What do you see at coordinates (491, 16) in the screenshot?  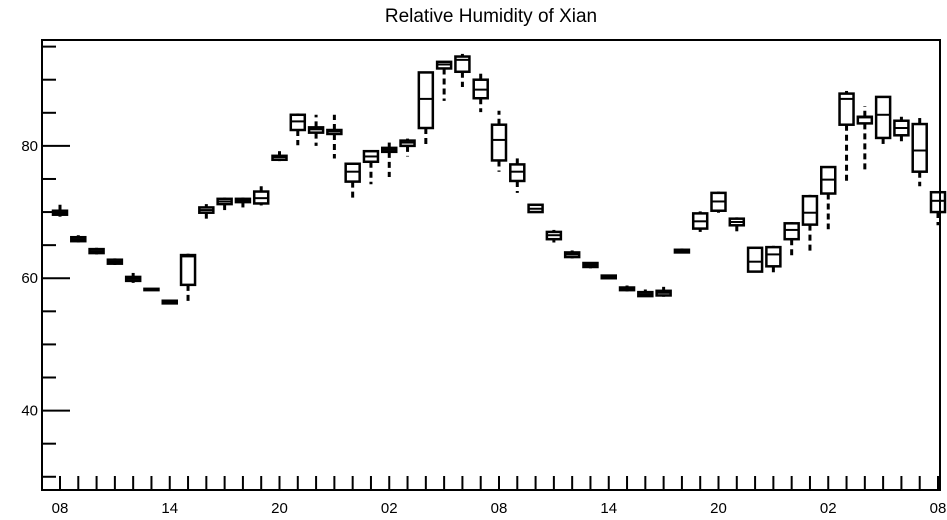 I see `chart-title: Relative Humidity of Xian` at bounding box center [491, 16].